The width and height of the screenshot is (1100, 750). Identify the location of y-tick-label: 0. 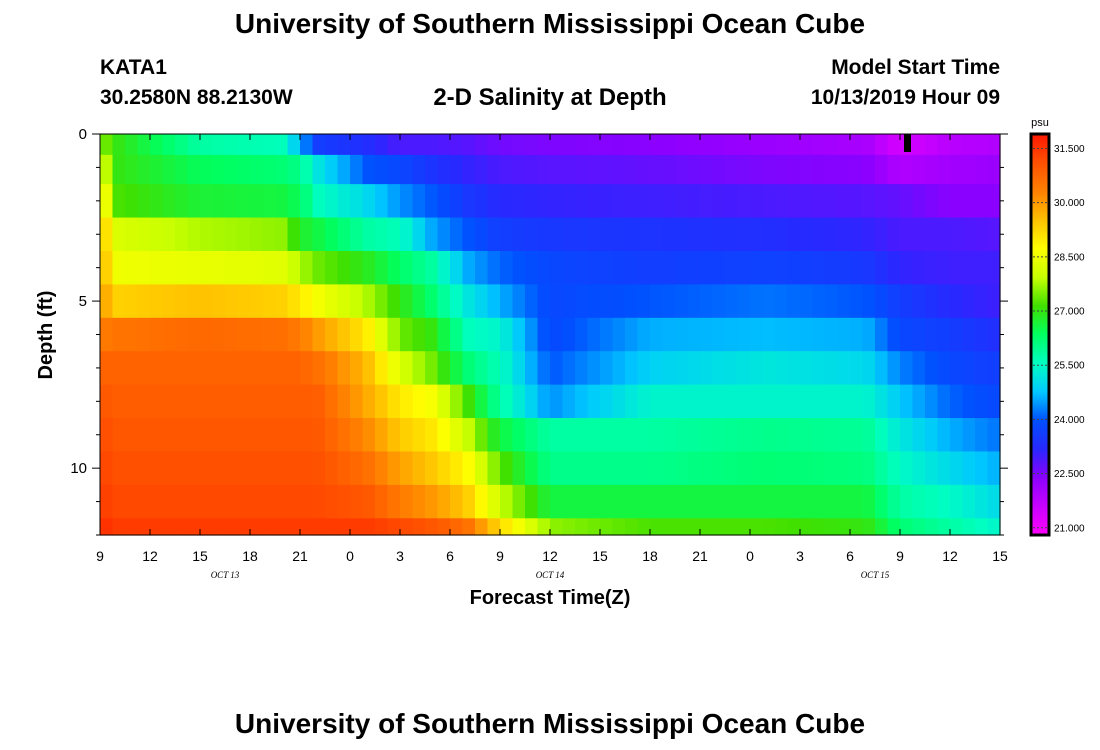
(83, 134).